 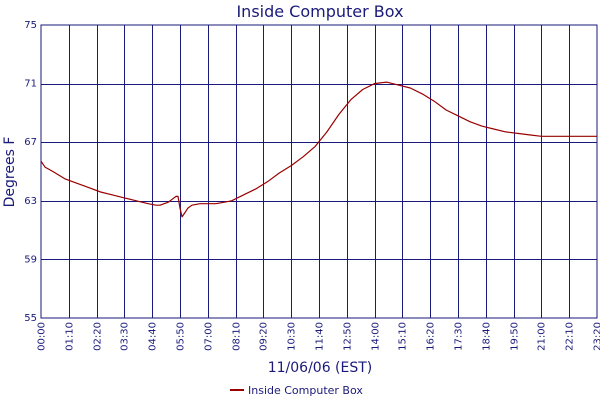 What do you see at coordinates (10, 172) in the screenshot?
I see `y-axis-label: Degrees F` at bounding box center [10, 172].